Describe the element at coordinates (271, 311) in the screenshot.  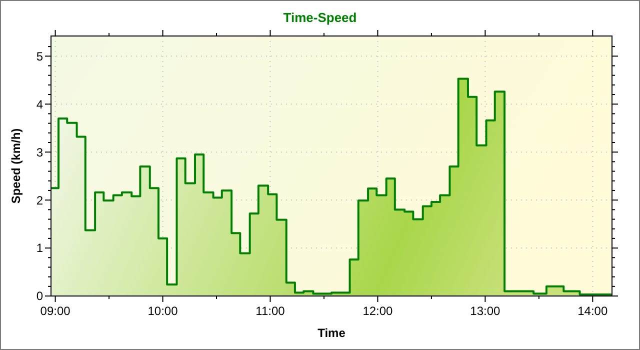
I see `x-tick-label: 11:00` at that location.